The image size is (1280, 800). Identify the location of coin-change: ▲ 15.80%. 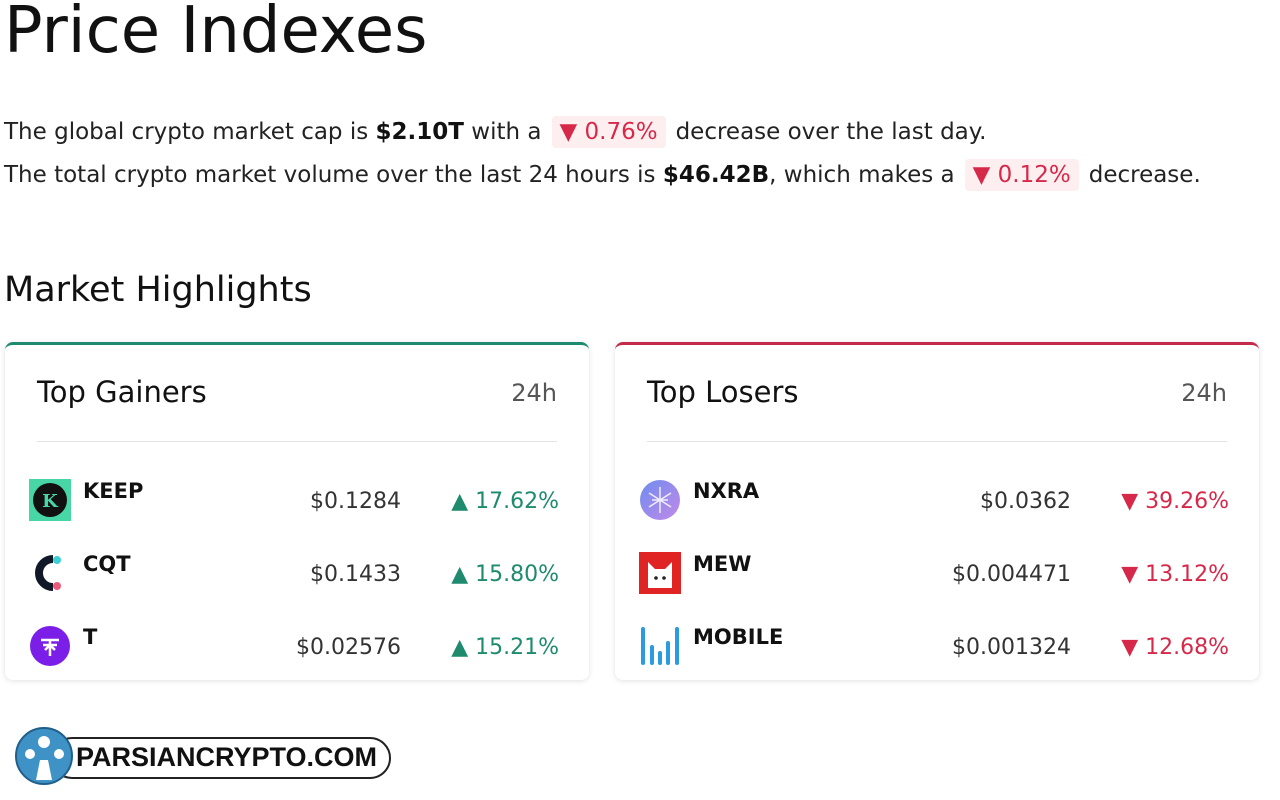
(505, 574).